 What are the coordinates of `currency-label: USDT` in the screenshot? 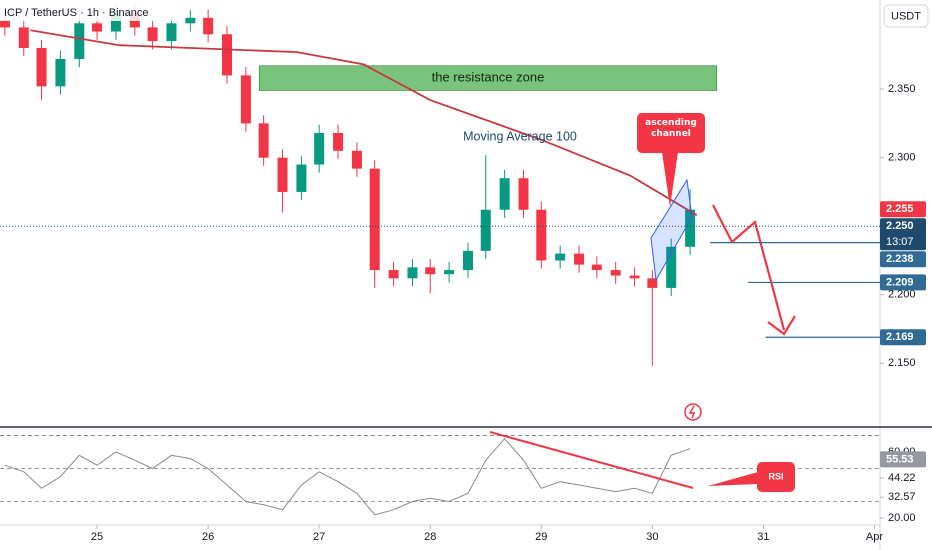 It's located at (906, 16).